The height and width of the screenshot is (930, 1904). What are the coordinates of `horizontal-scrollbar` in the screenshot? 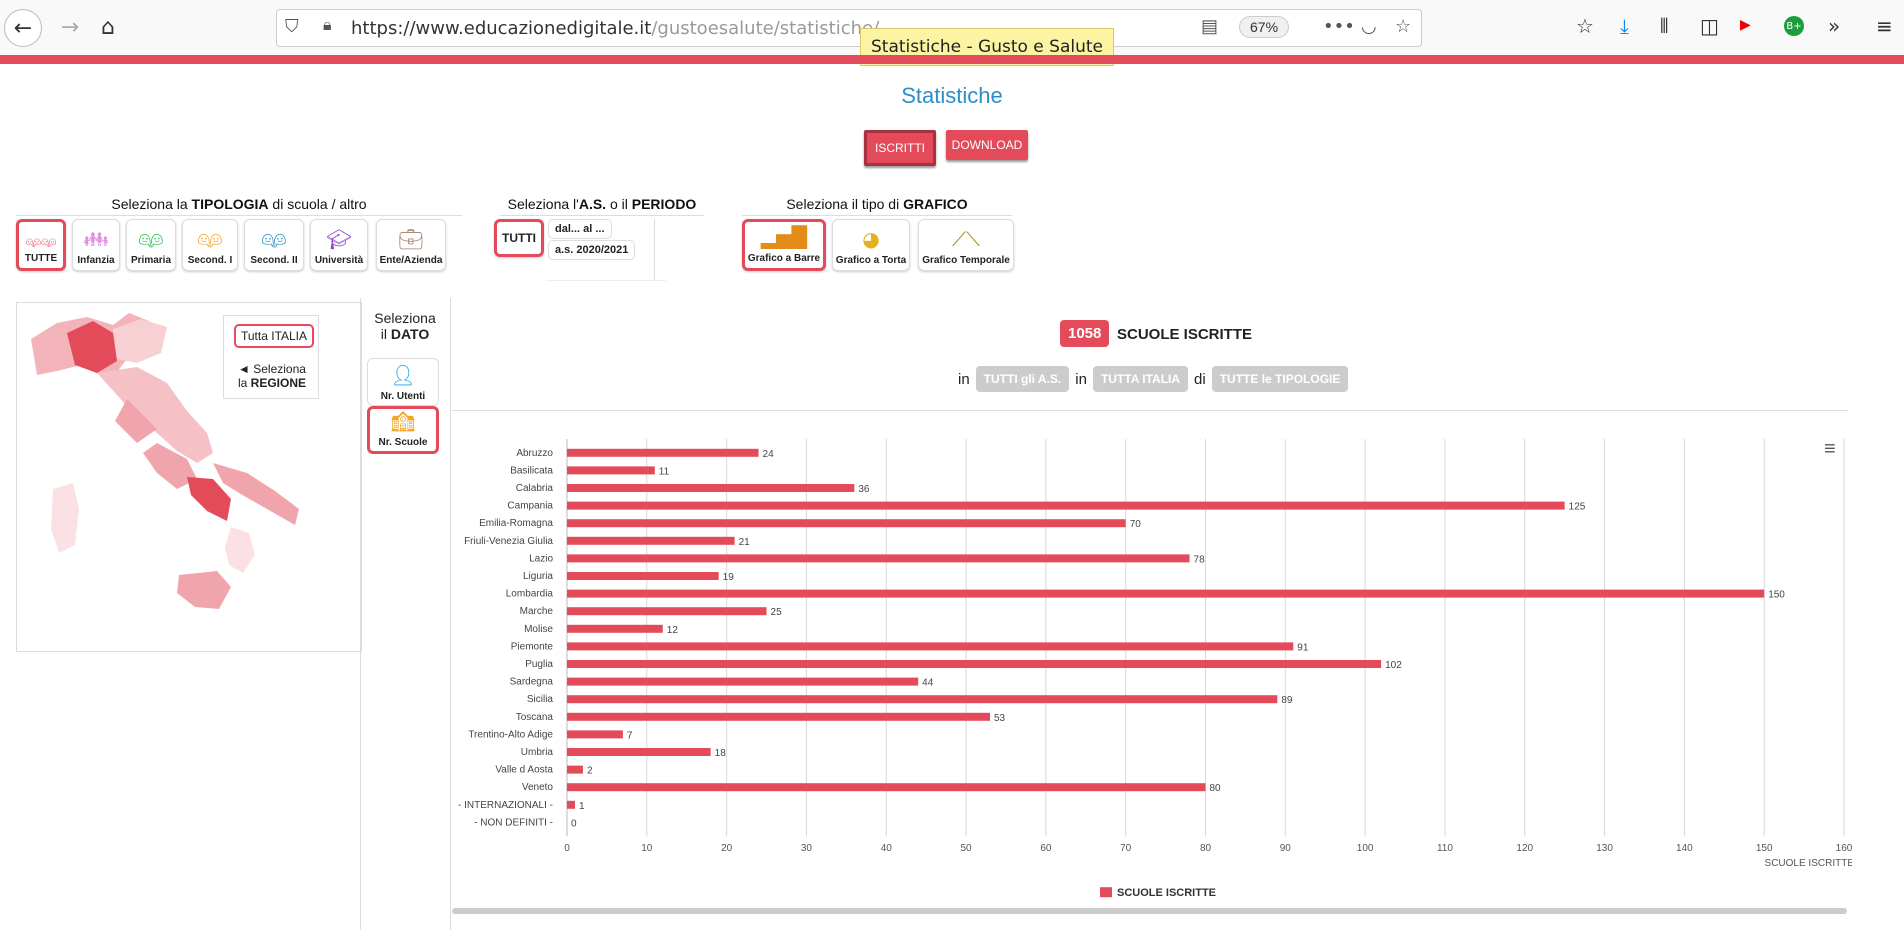 It's located at (1149, 911).